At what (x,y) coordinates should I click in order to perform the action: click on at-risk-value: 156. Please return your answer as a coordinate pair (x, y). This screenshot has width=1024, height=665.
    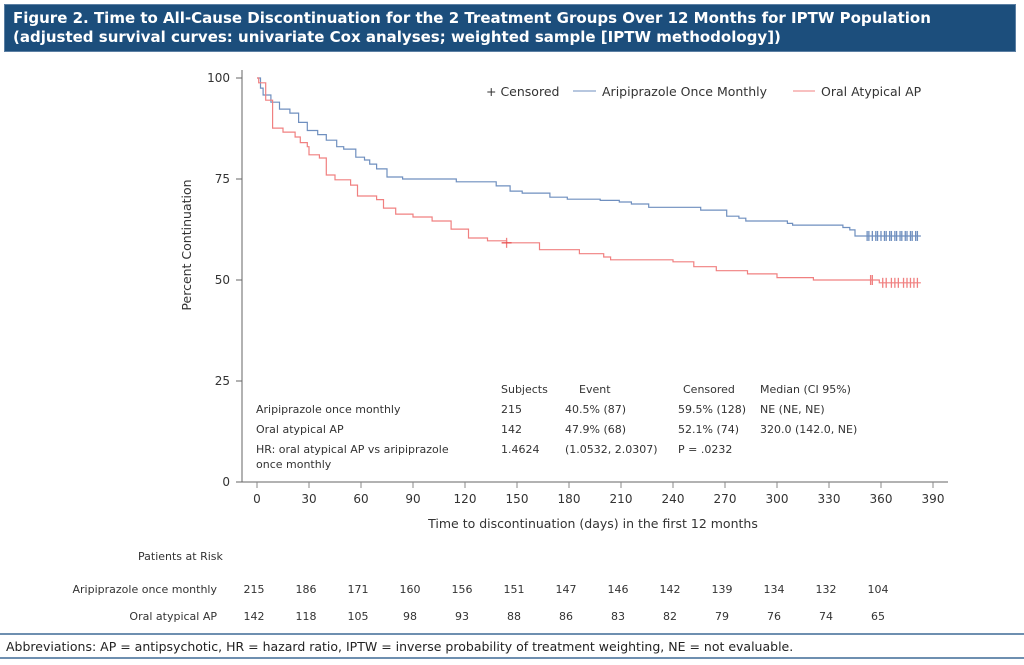
    Looking at the image, I should click on (462, 589).